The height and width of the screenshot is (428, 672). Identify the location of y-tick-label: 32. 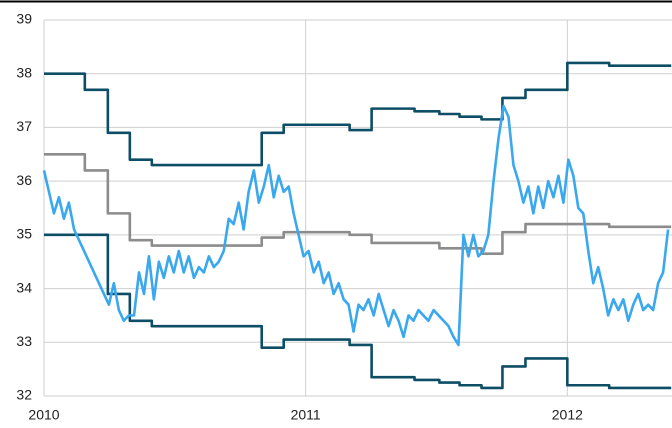
(24, 395).